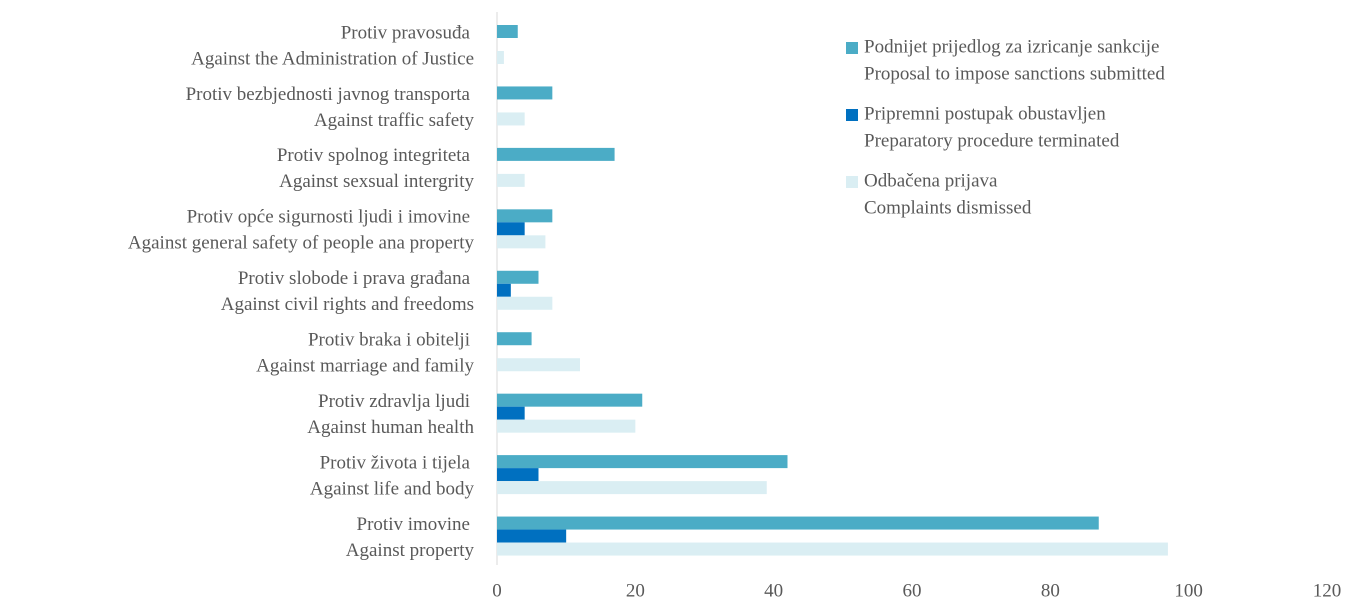  I want to click on legend-label: Proposal to impose sanctions submitted, so click(1014, 73).